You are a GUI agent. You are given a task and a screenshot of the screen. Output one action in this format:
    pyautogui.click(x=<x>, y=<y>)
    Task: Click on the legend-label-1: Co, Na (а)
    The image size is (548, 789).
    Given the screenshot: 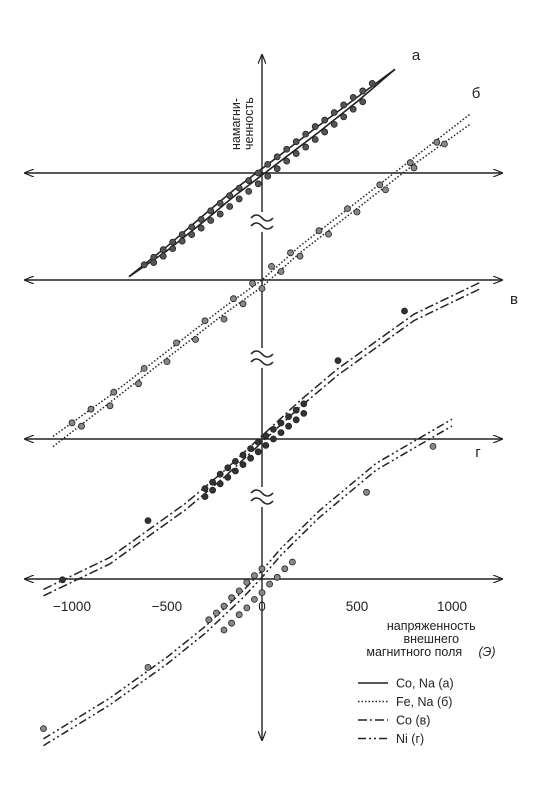 What is the action you would take?
    pyautogui.click(x=425, y=684)
    